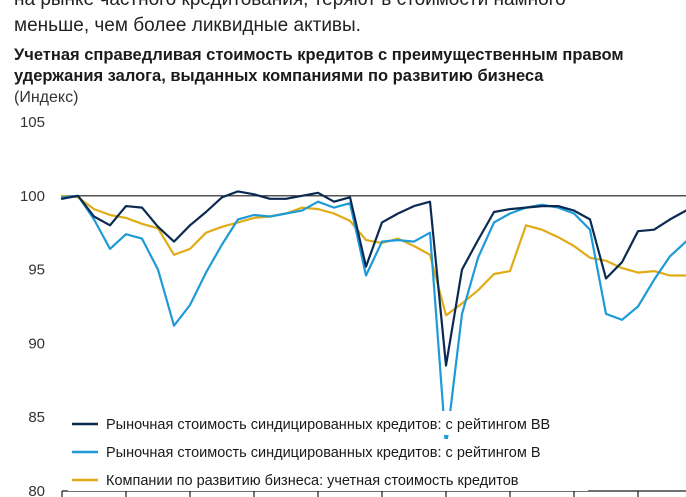 The width and height of the screenshot is (686, 497). Describe the element at coordinates (187, 25) in the screenshot. I see `intro-line-2: меньше, чем более ликвидные активы.` at that location.